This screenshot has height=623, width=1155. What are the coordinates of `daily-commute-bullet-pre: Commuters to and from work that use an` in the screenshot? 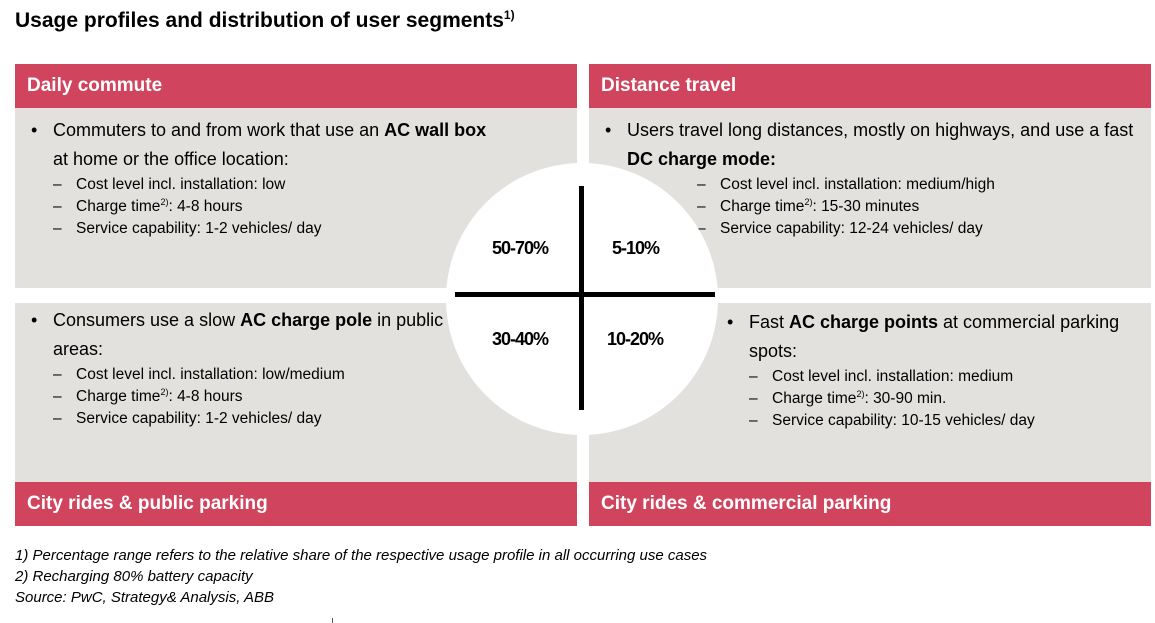 It's located at (219, 130).